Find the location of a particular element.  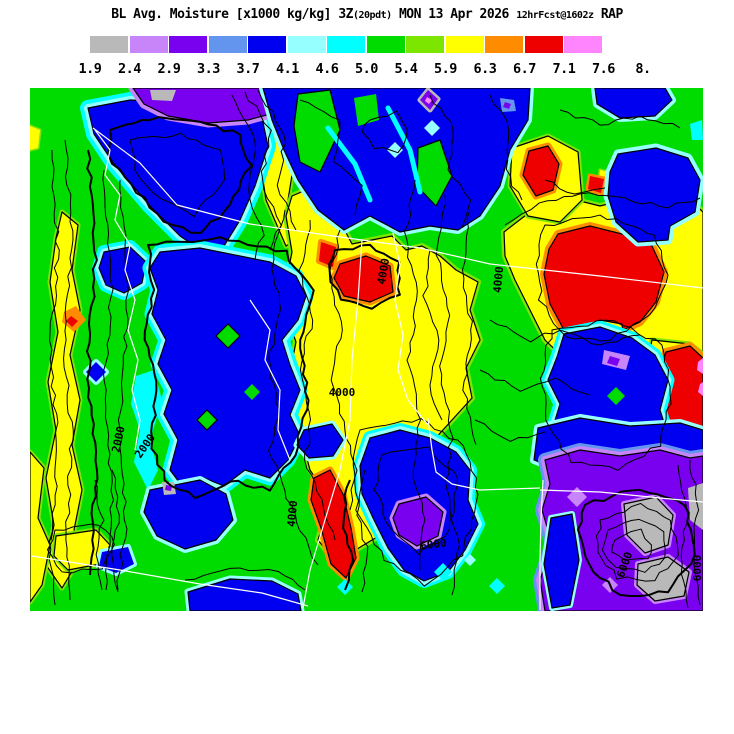

colorbar-tick-2: 2.9 is located at coordinates (169, 69).